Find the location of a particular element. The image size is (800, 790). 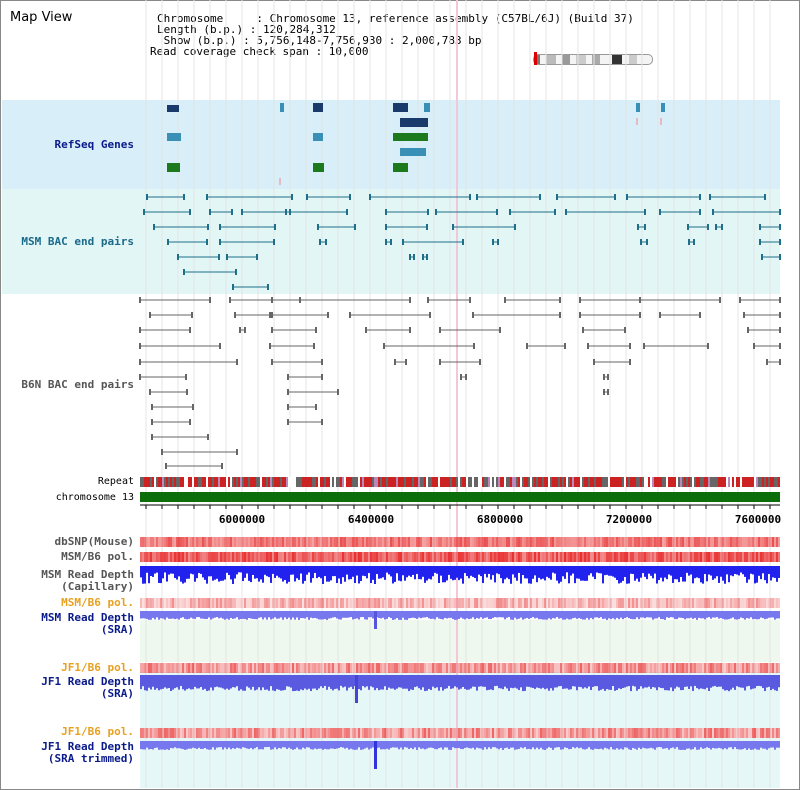

msm-b6-pol-label: MSM/B6 pol. is located at coordinates (97, 556).